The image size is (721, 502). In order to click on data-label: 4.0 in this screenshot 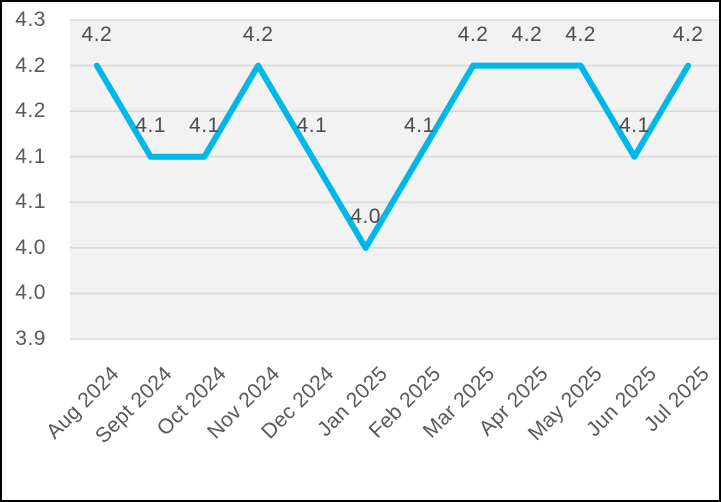, I will do `click(365, 216)`.